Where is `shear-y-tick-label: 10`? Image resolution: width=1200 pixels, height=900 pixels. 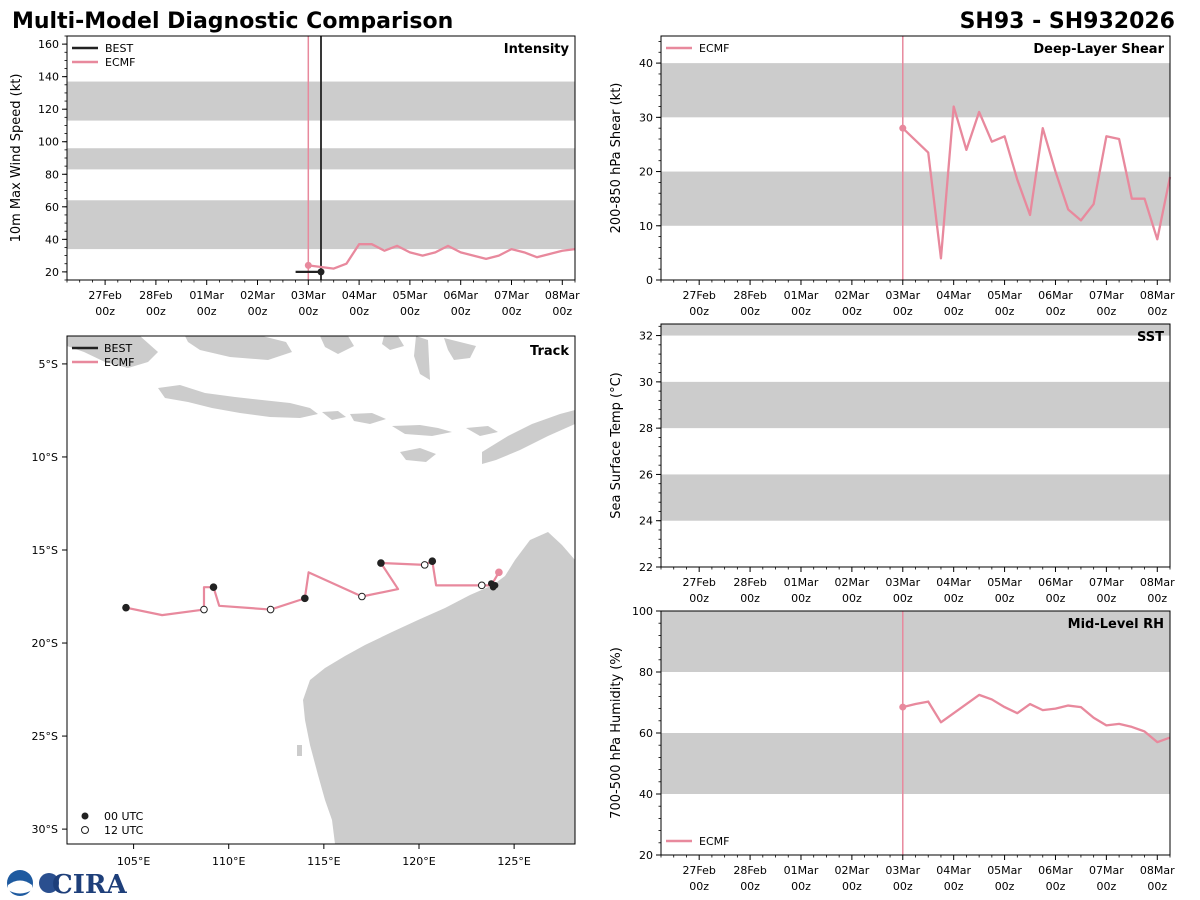 shear-y-tick-label: 10 is located at coordinates (646, 226).